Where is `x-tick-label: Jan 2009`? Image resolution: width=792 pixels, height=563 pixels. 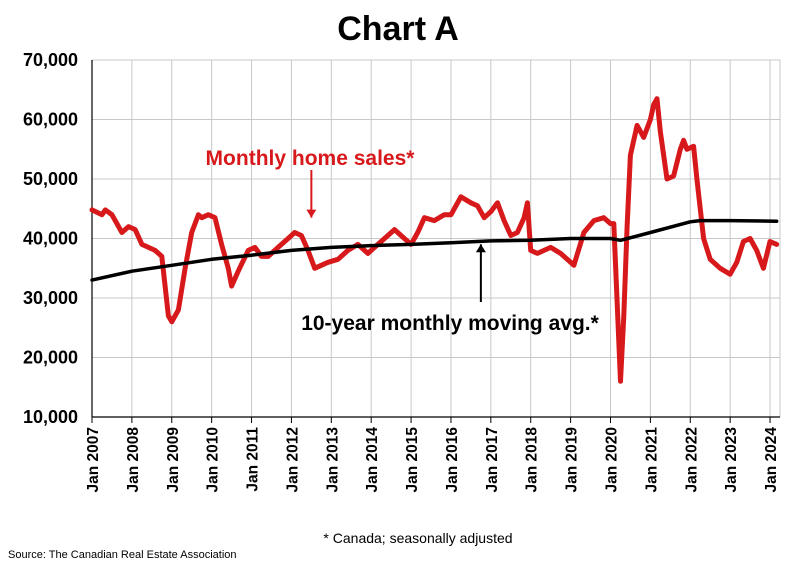 x-tick-label: Jan 2009 is located at coordinates (173, 460).